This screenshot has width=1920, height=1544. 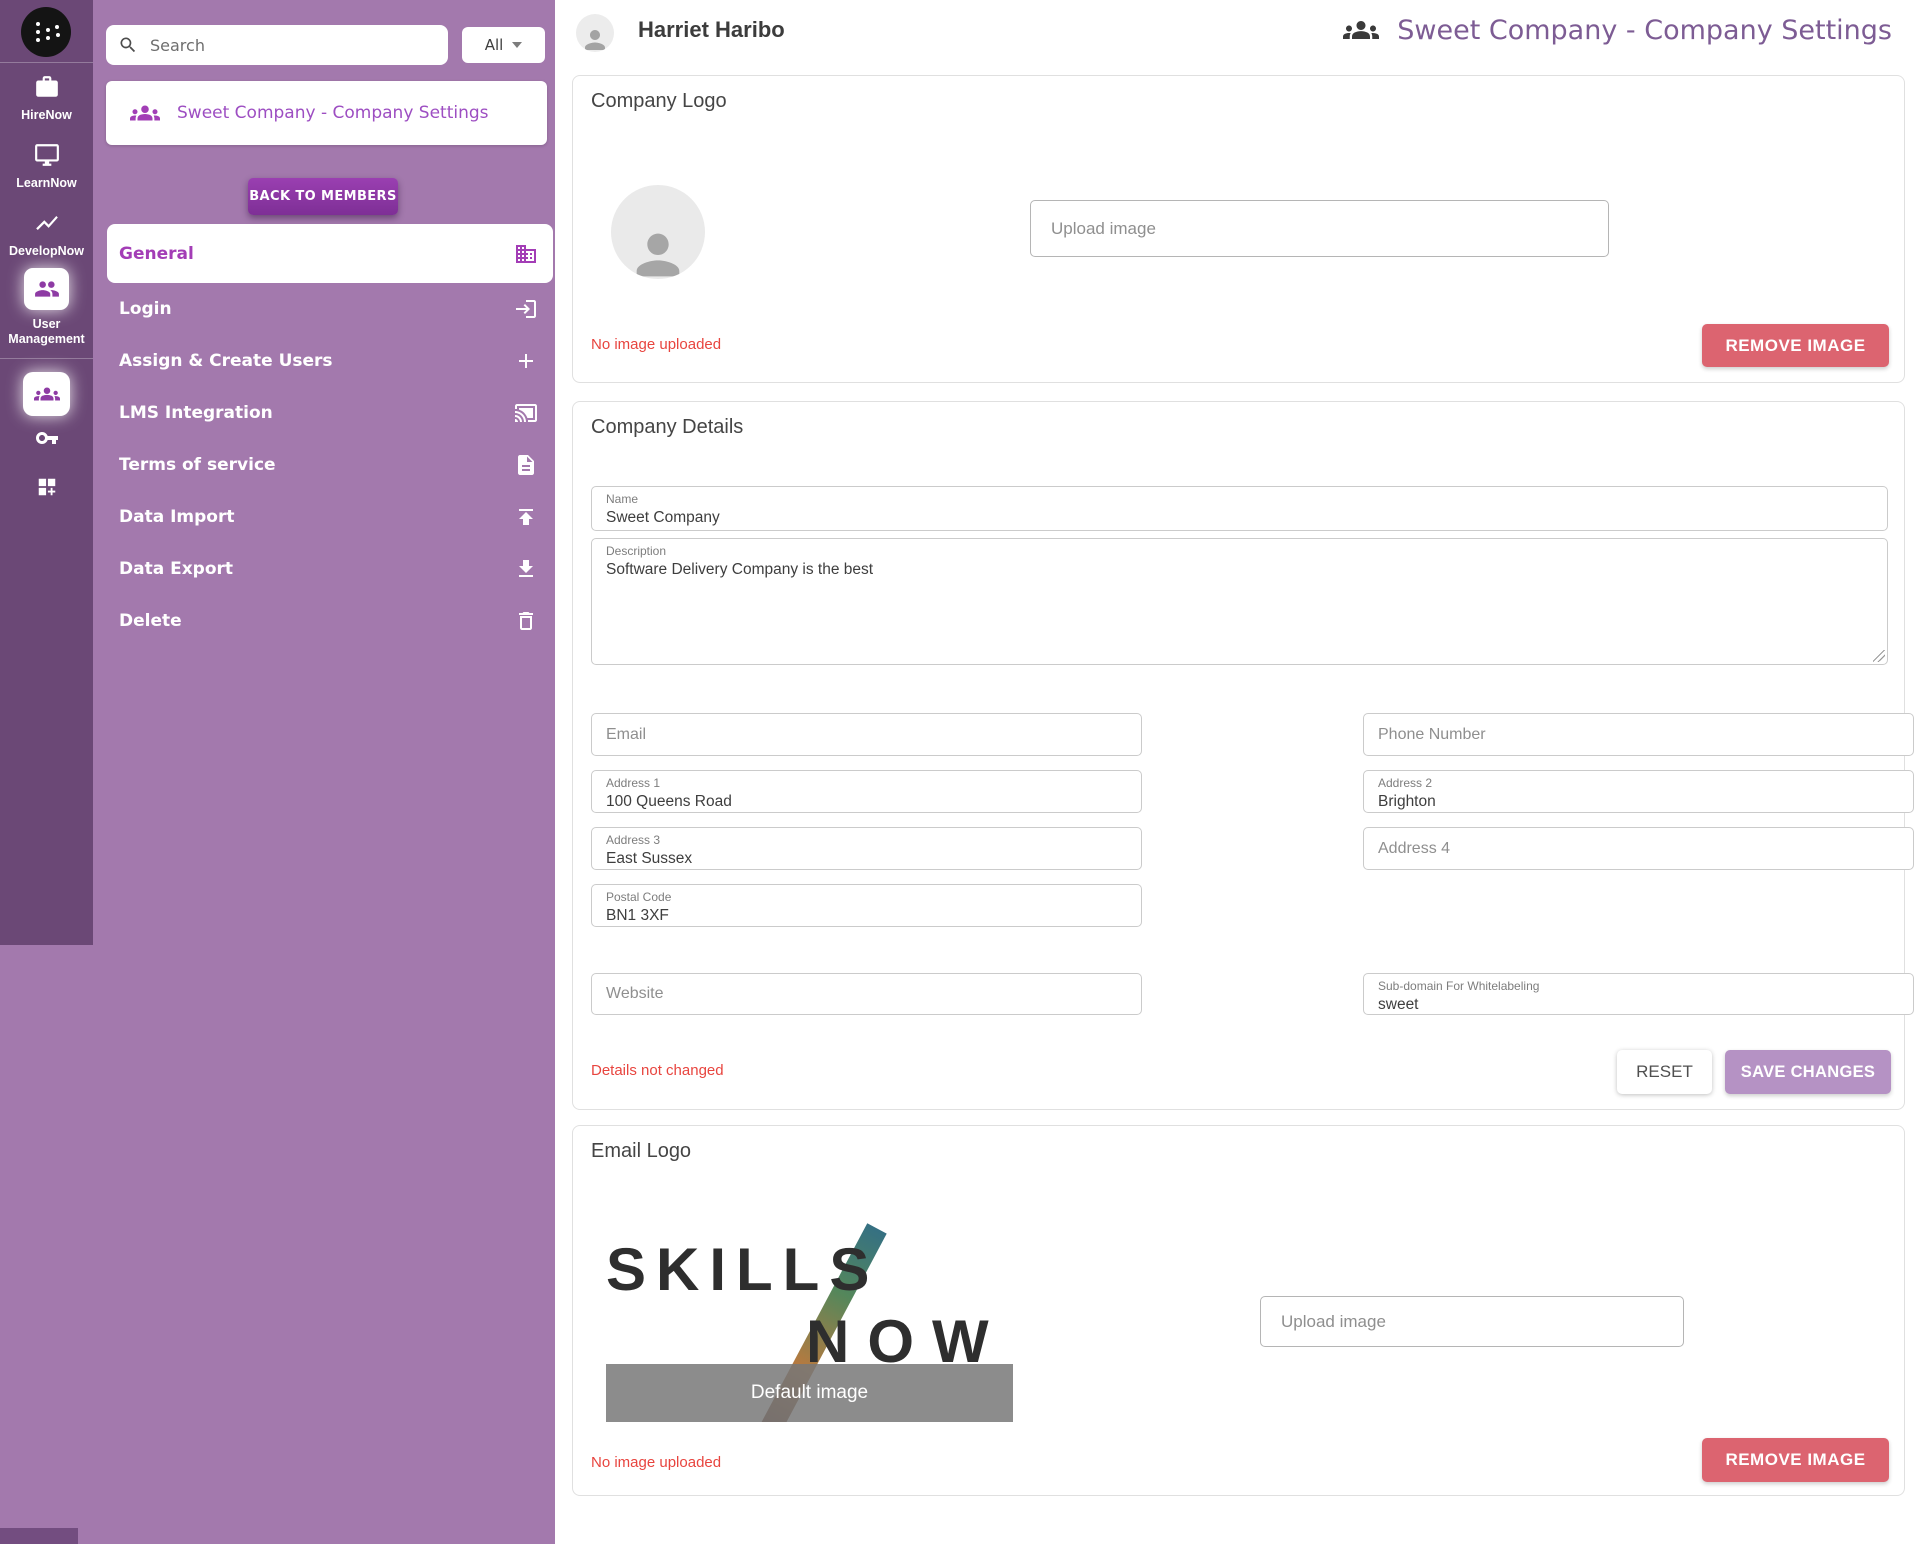 What do you see at coordinates (866, 734) in the screenshot?
I see `email-field` at bounding box center [866, 734].